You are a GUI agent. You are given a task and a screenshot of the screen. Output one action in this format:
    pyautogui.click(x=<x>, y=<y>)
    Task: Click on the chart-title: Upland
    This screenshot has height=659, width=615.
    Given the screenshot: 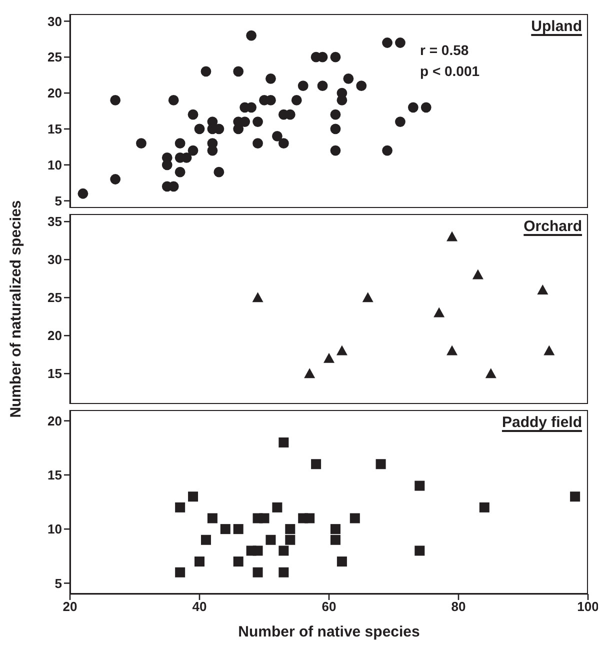 What is the action you would take?
    pyautogui.click(x=556, y=26)
    